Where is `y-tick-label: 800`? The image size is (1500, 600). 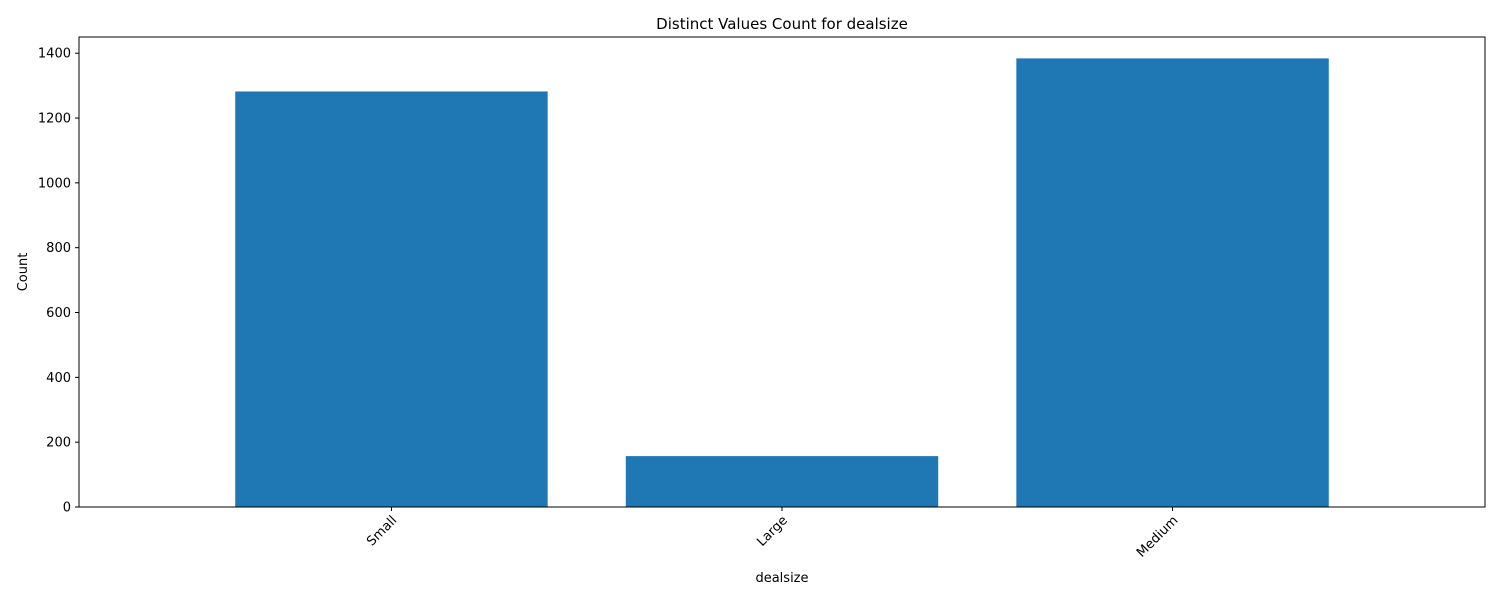
y-tick-label: 800 is located at coordinates (58, 248).